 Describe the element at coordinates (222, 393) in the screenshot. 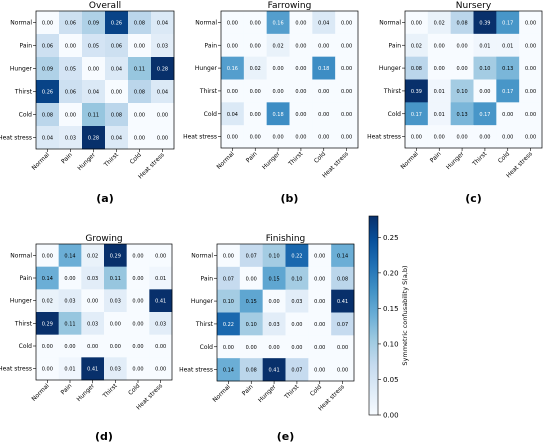

I see `x-tick-label: Normal` at that location.